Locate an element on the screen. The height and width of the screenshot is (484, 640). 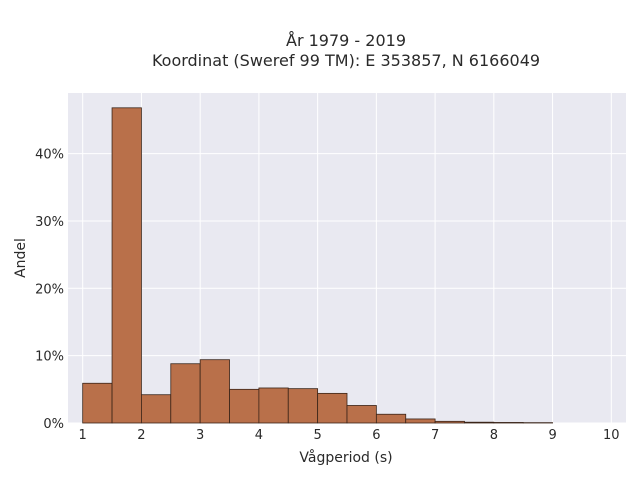
x-tick-label: 3 is located at coordinates (200, 435).